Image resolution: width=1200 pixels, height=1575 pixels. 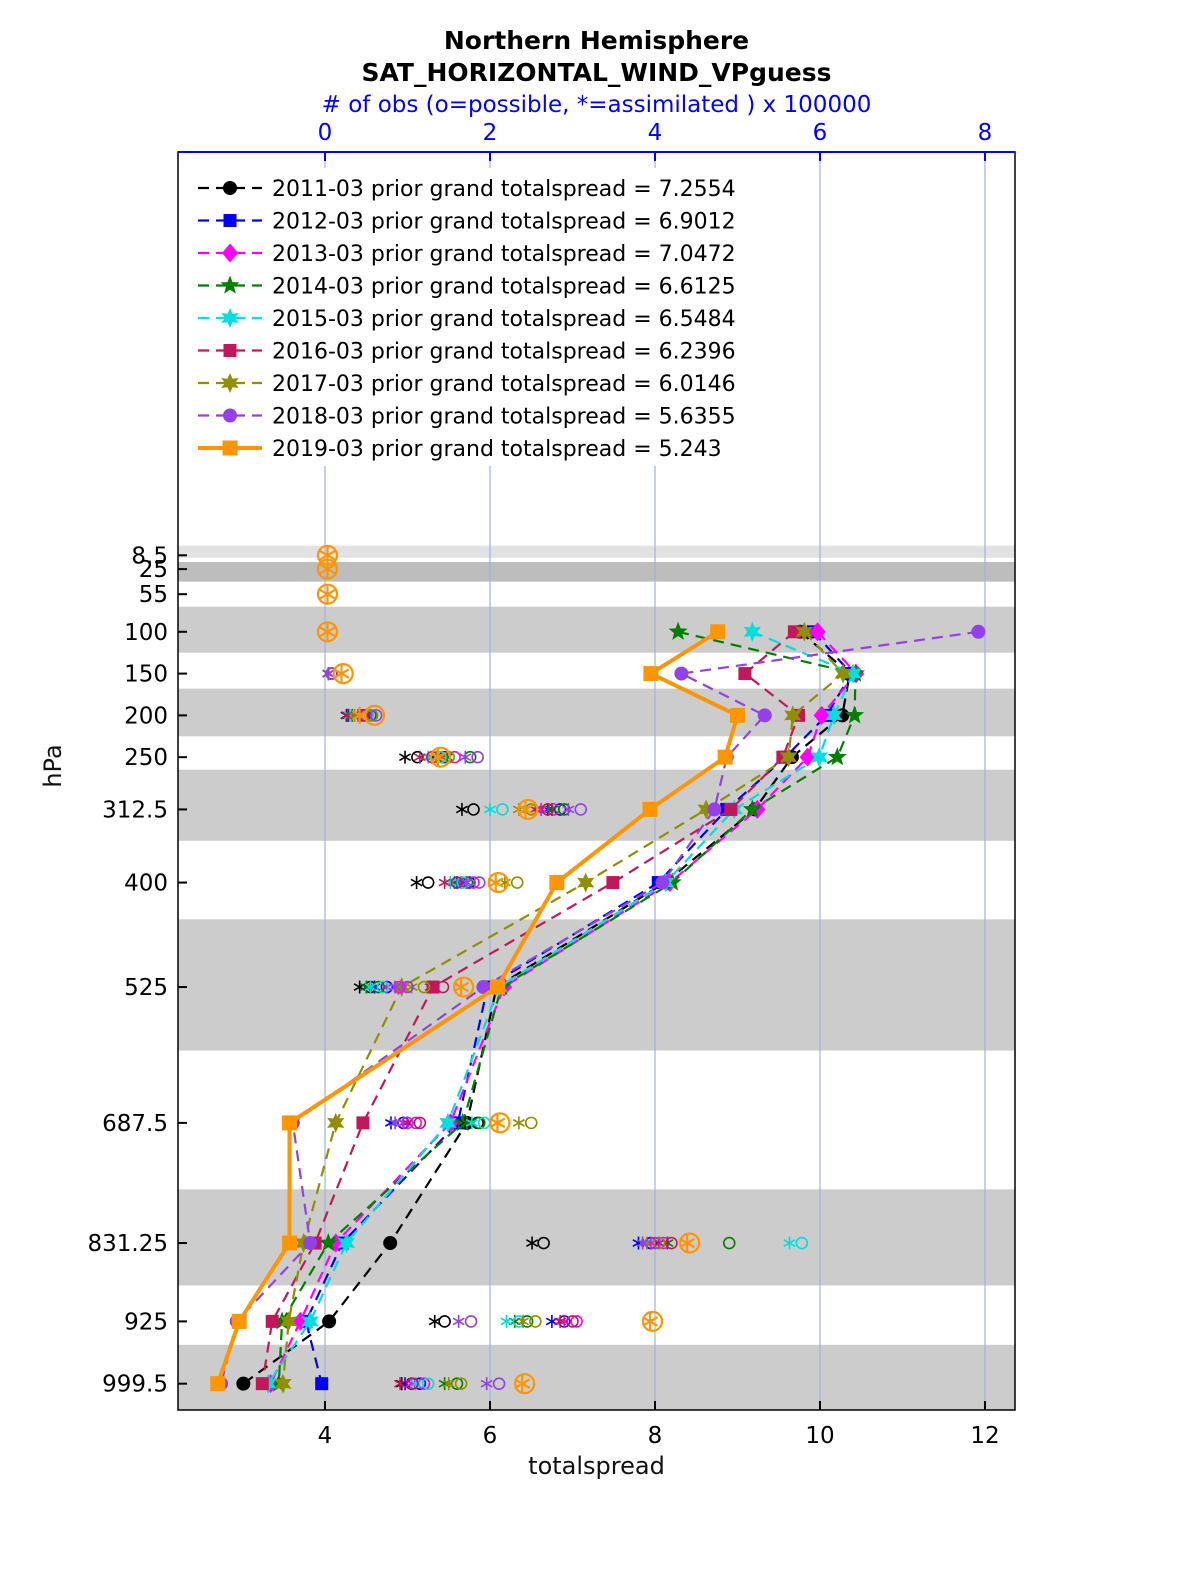 What do you see at coordinates (820, 133) in the screenshot?
I see `obs-tick-label: 6` at bounding box center [820, 133].